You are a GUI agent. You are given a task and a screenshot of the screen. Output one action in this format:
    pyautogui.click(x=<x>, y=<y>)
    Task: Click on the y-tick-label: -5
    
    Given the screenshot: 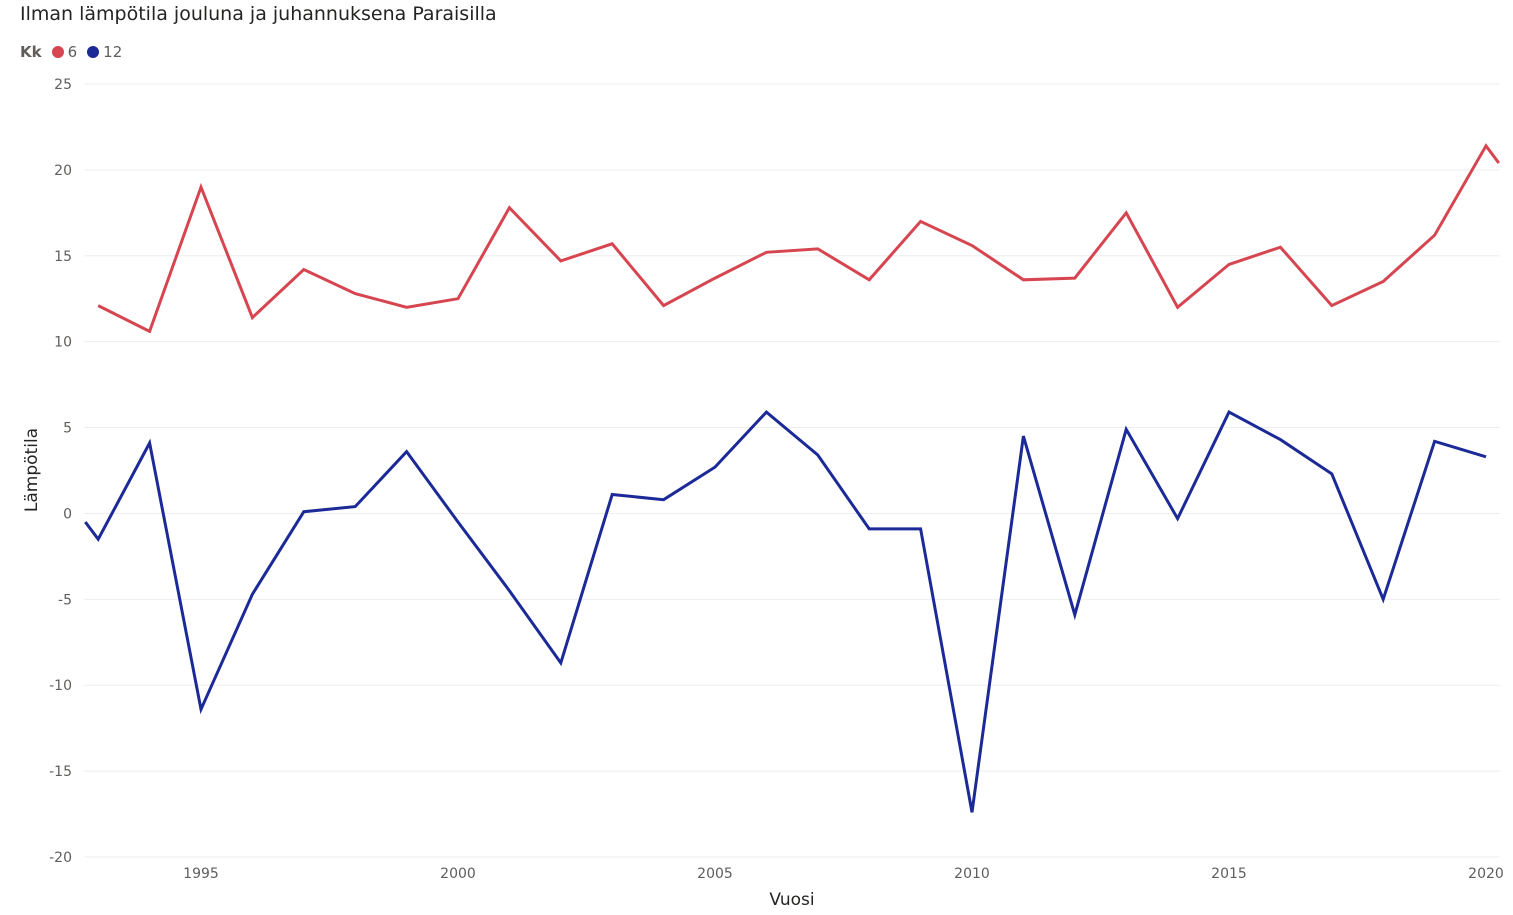 What is the action you would take?
    pyautogui.click(x=65, y=600)
    